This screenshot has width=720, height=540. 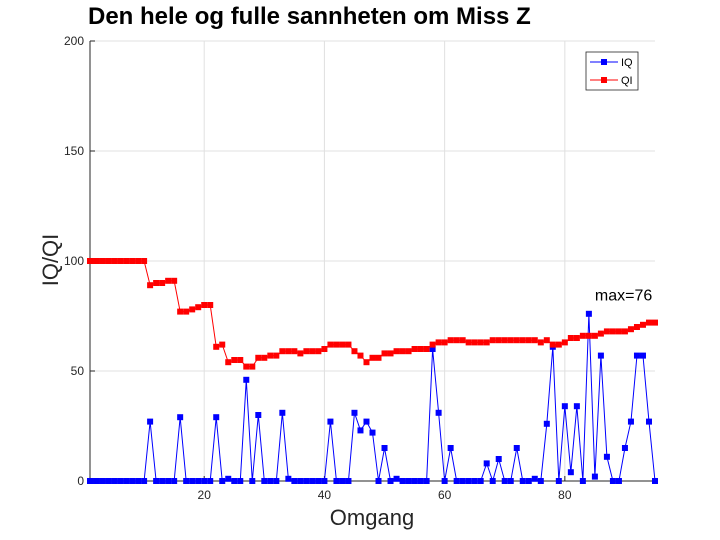 What do you see at coordinates (372, 517) in the screenshot?
I see `x-axis-label: Omgang` at bounding box center [372, 517].